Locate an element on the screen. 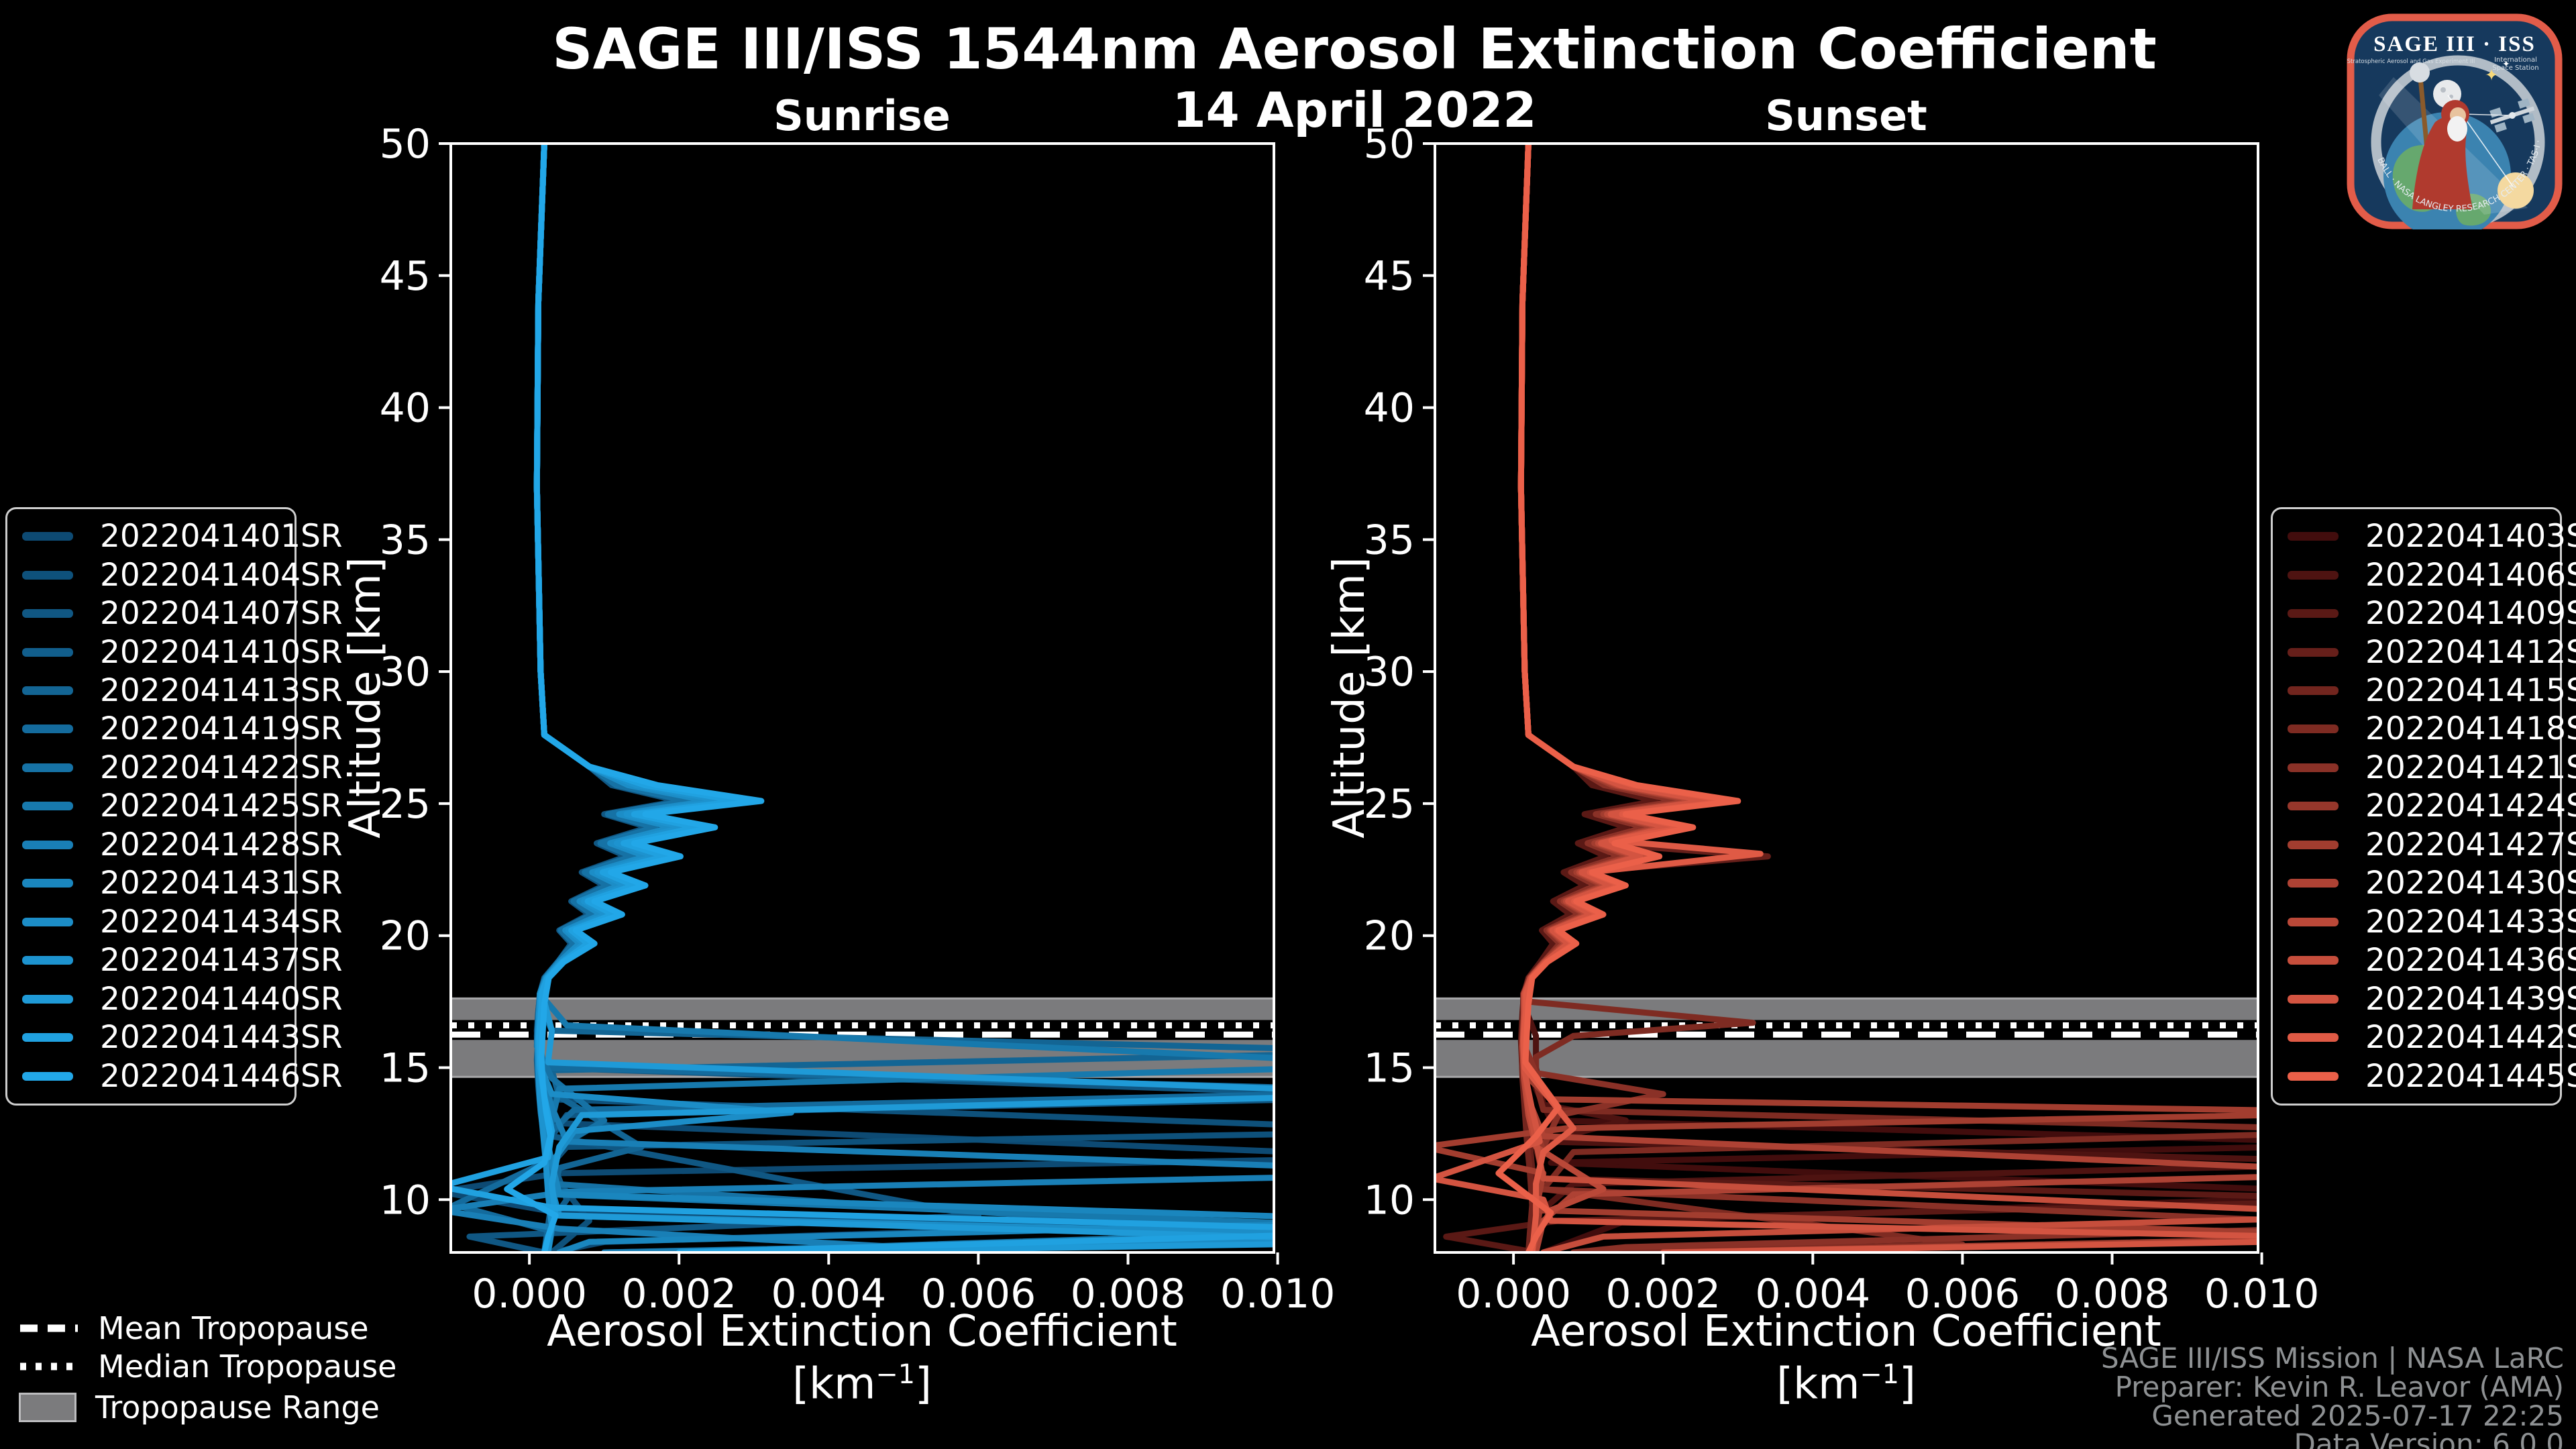 This screenshot has width=2576, height=1449. legend-item: 2022041404SR is located at coordinates (175, 575).